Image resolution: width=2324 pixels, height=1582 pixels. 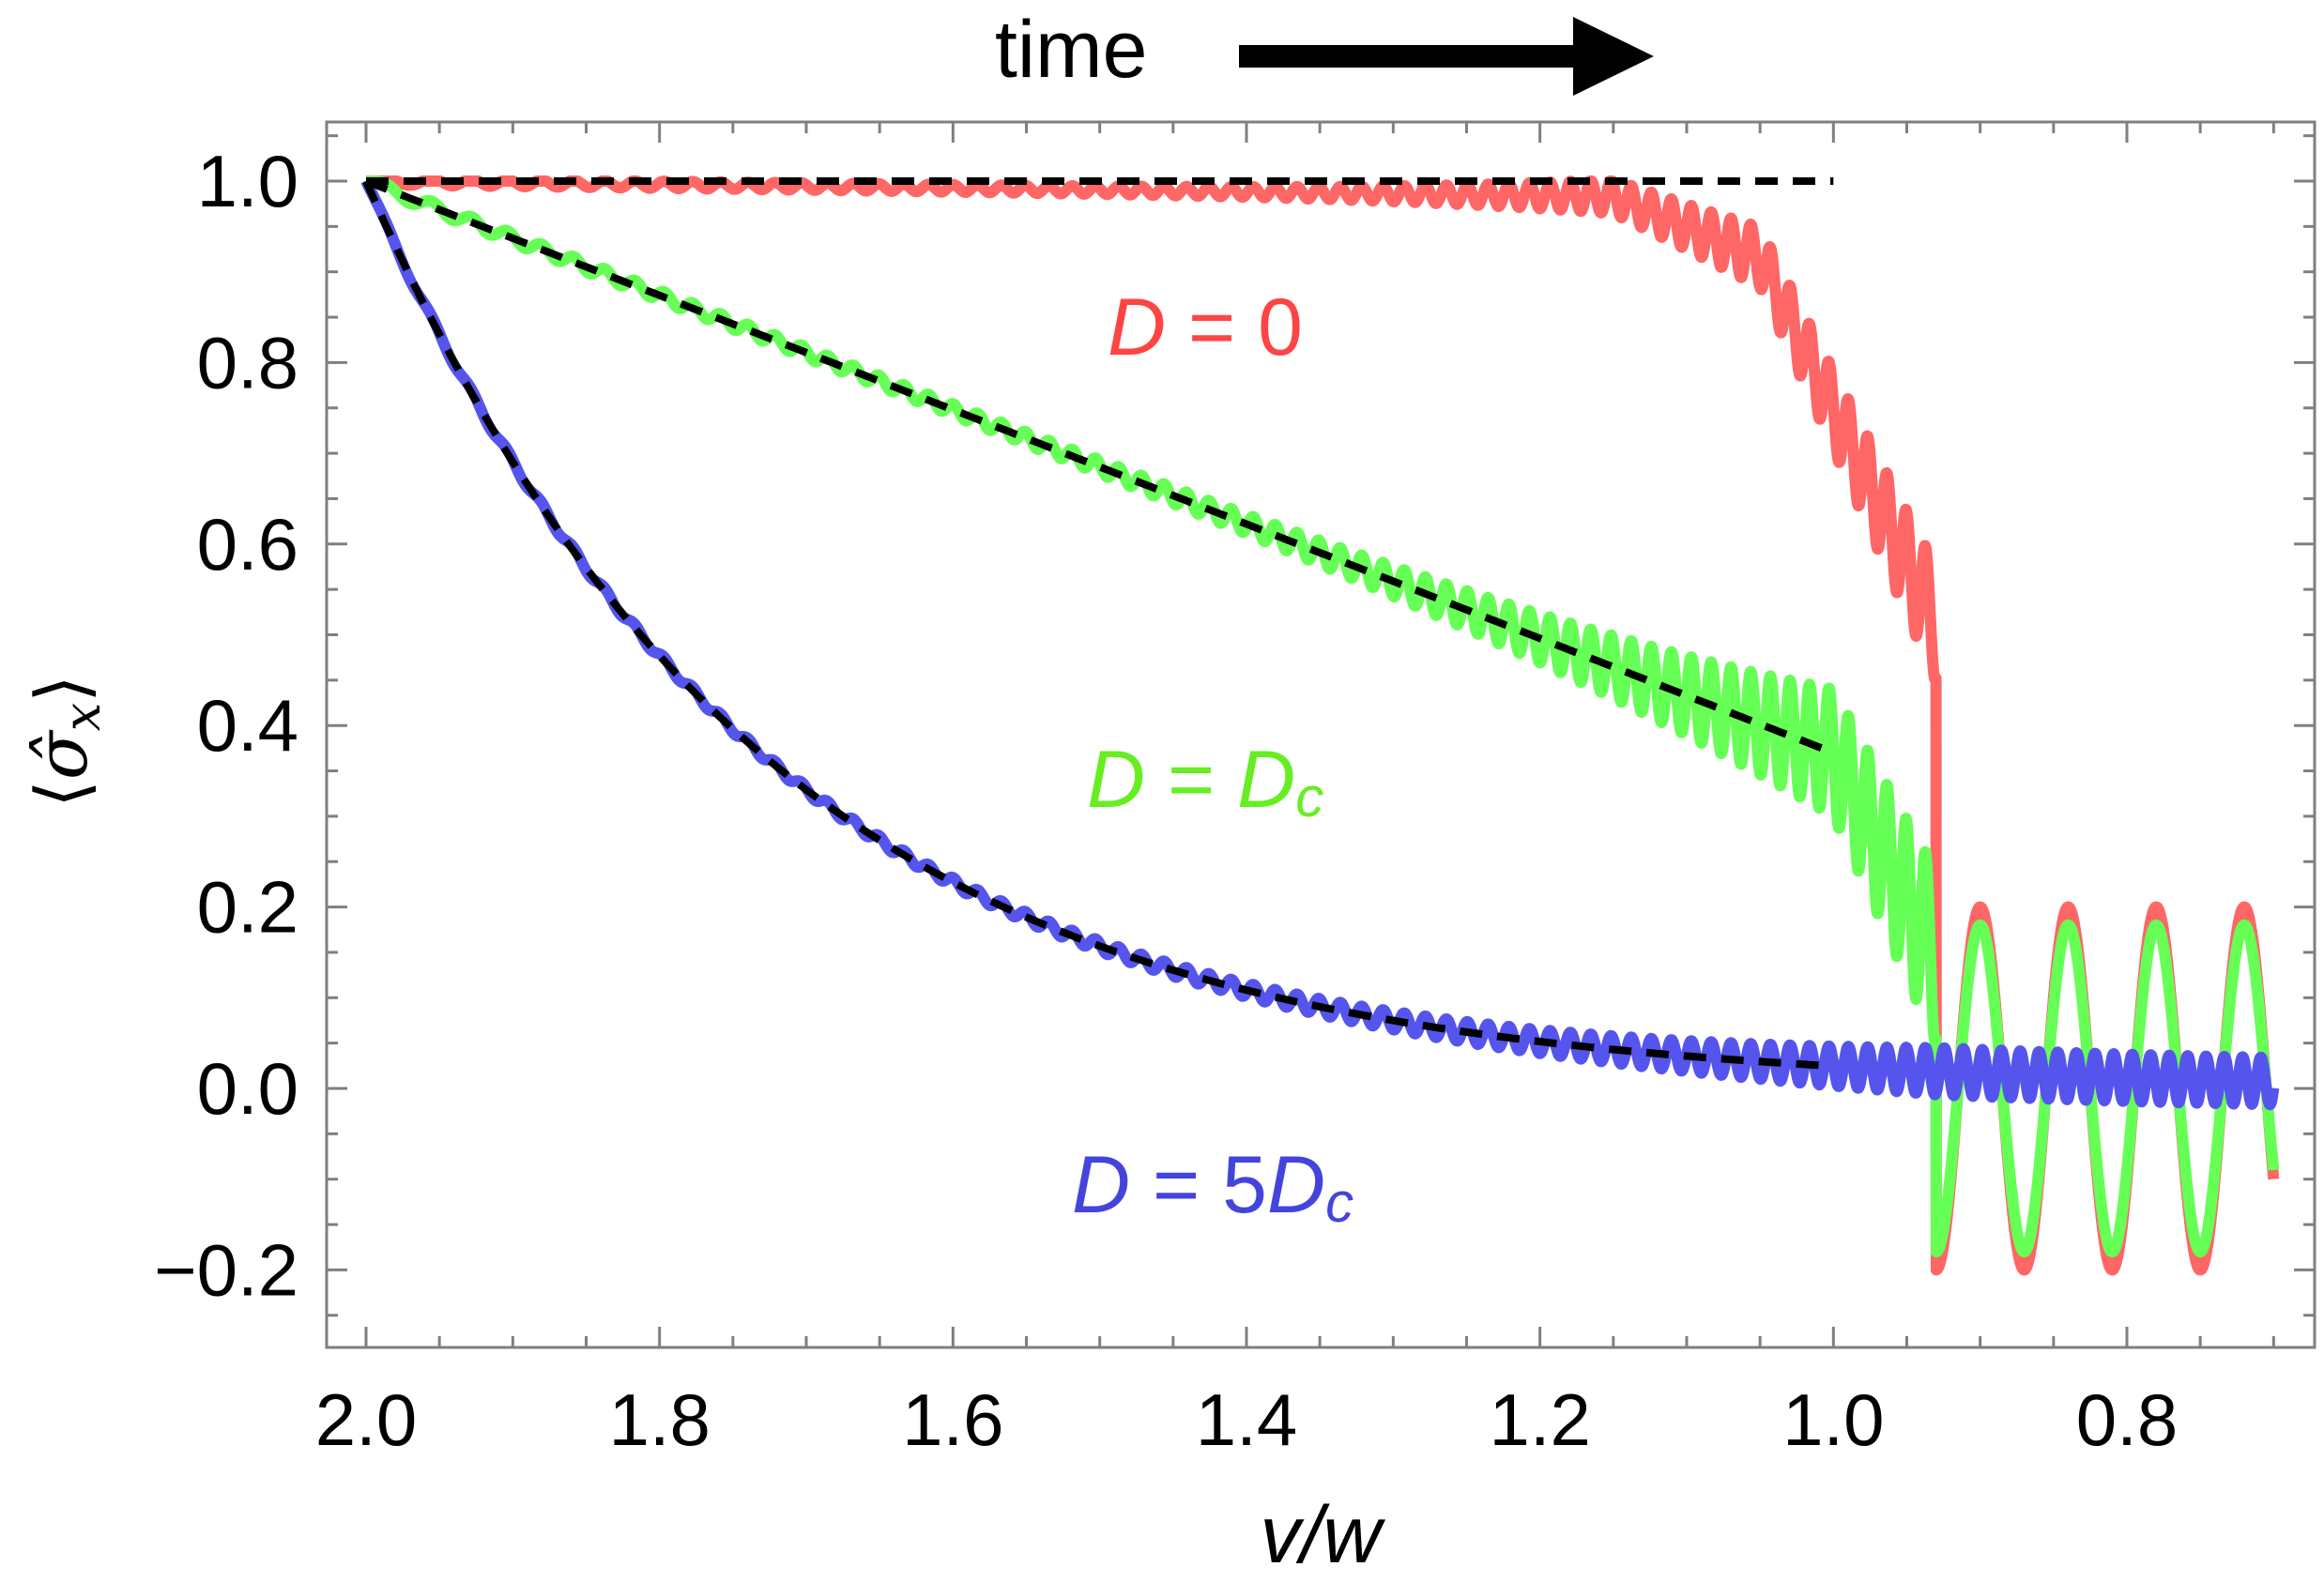 I want to click on label-5dc-d2: D, so click(x=1296, y=1185).